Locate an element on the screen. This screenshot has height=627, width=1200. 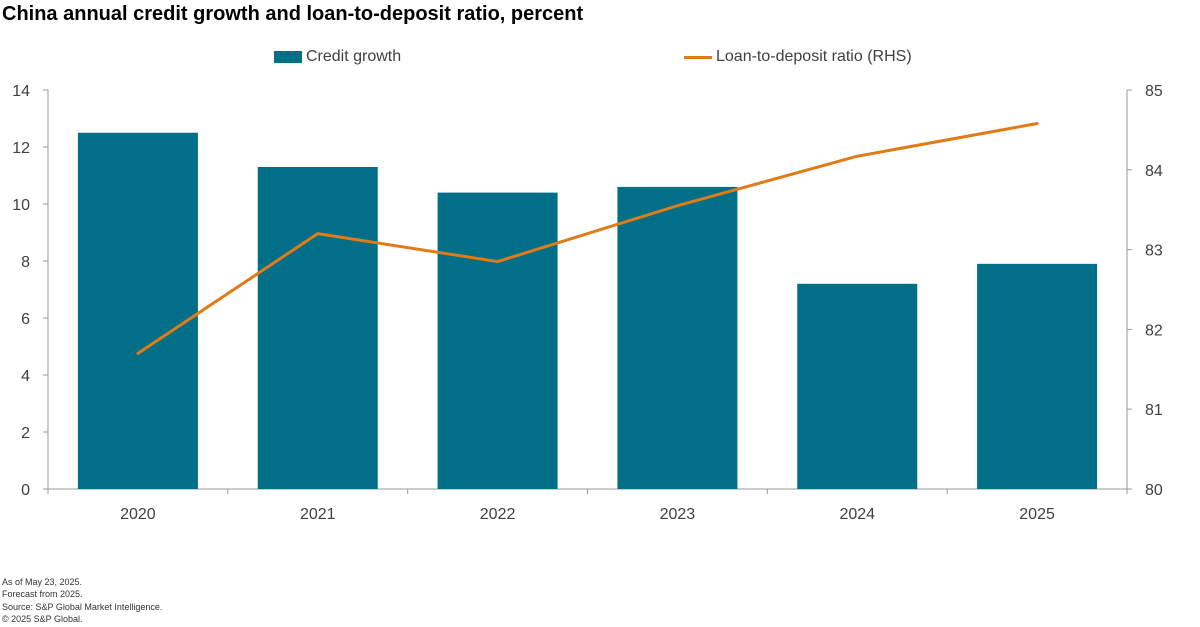
legend-item-credit-growth: Credit growth is located at coordinates (337, 57).